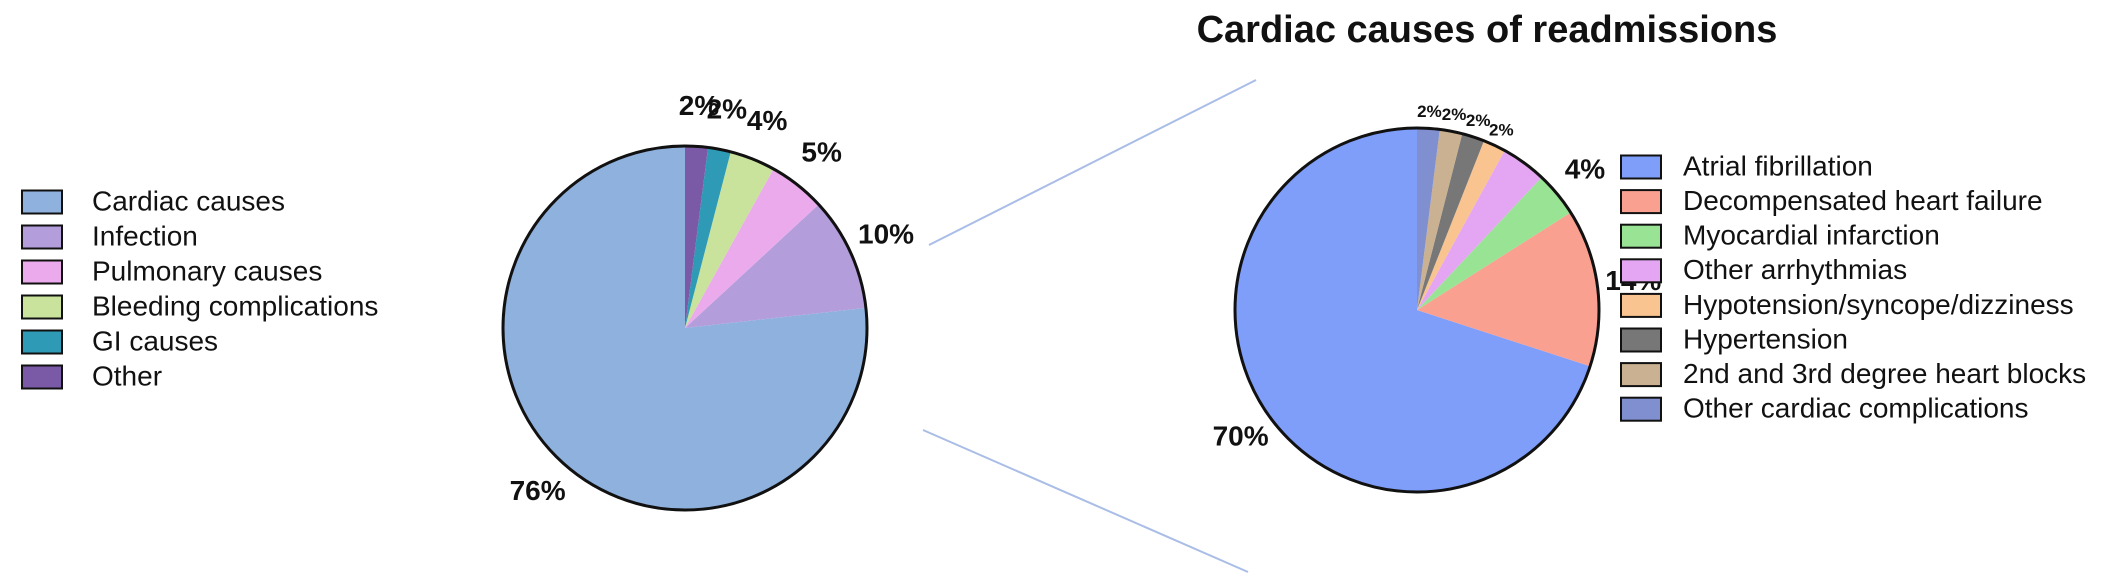 The image size is (2118, 587). I want to click on overall-legend-swatch-gi-causes, so click(42, 342).